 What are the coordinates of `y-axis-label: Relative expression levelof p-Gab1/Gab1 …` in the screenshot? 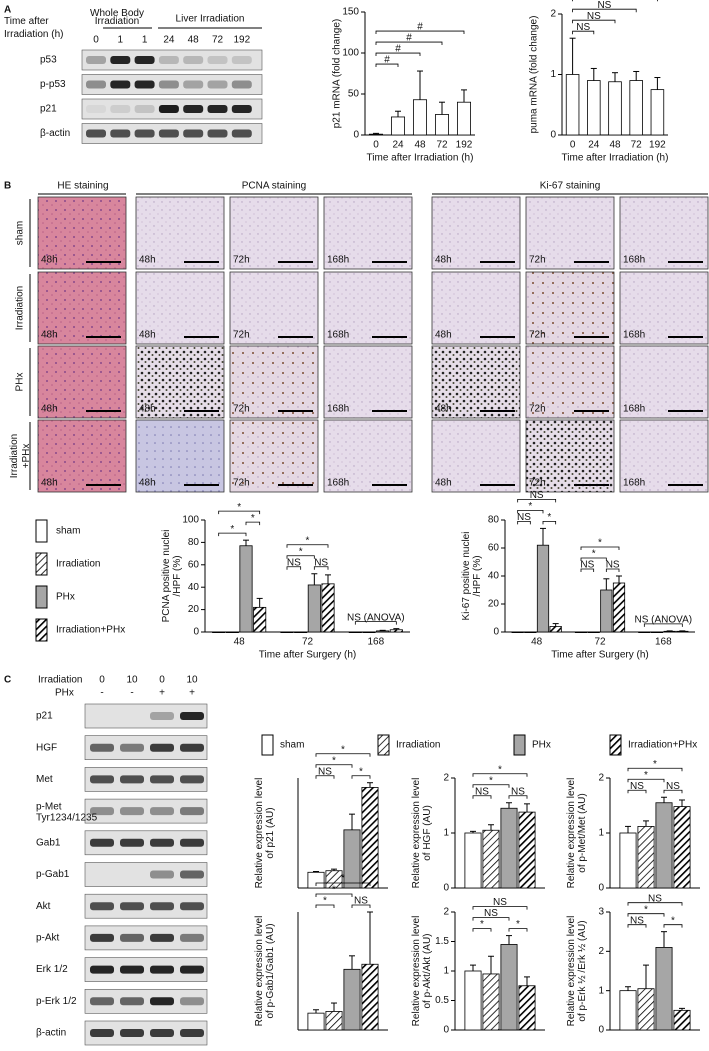 It's located at (265, 971).